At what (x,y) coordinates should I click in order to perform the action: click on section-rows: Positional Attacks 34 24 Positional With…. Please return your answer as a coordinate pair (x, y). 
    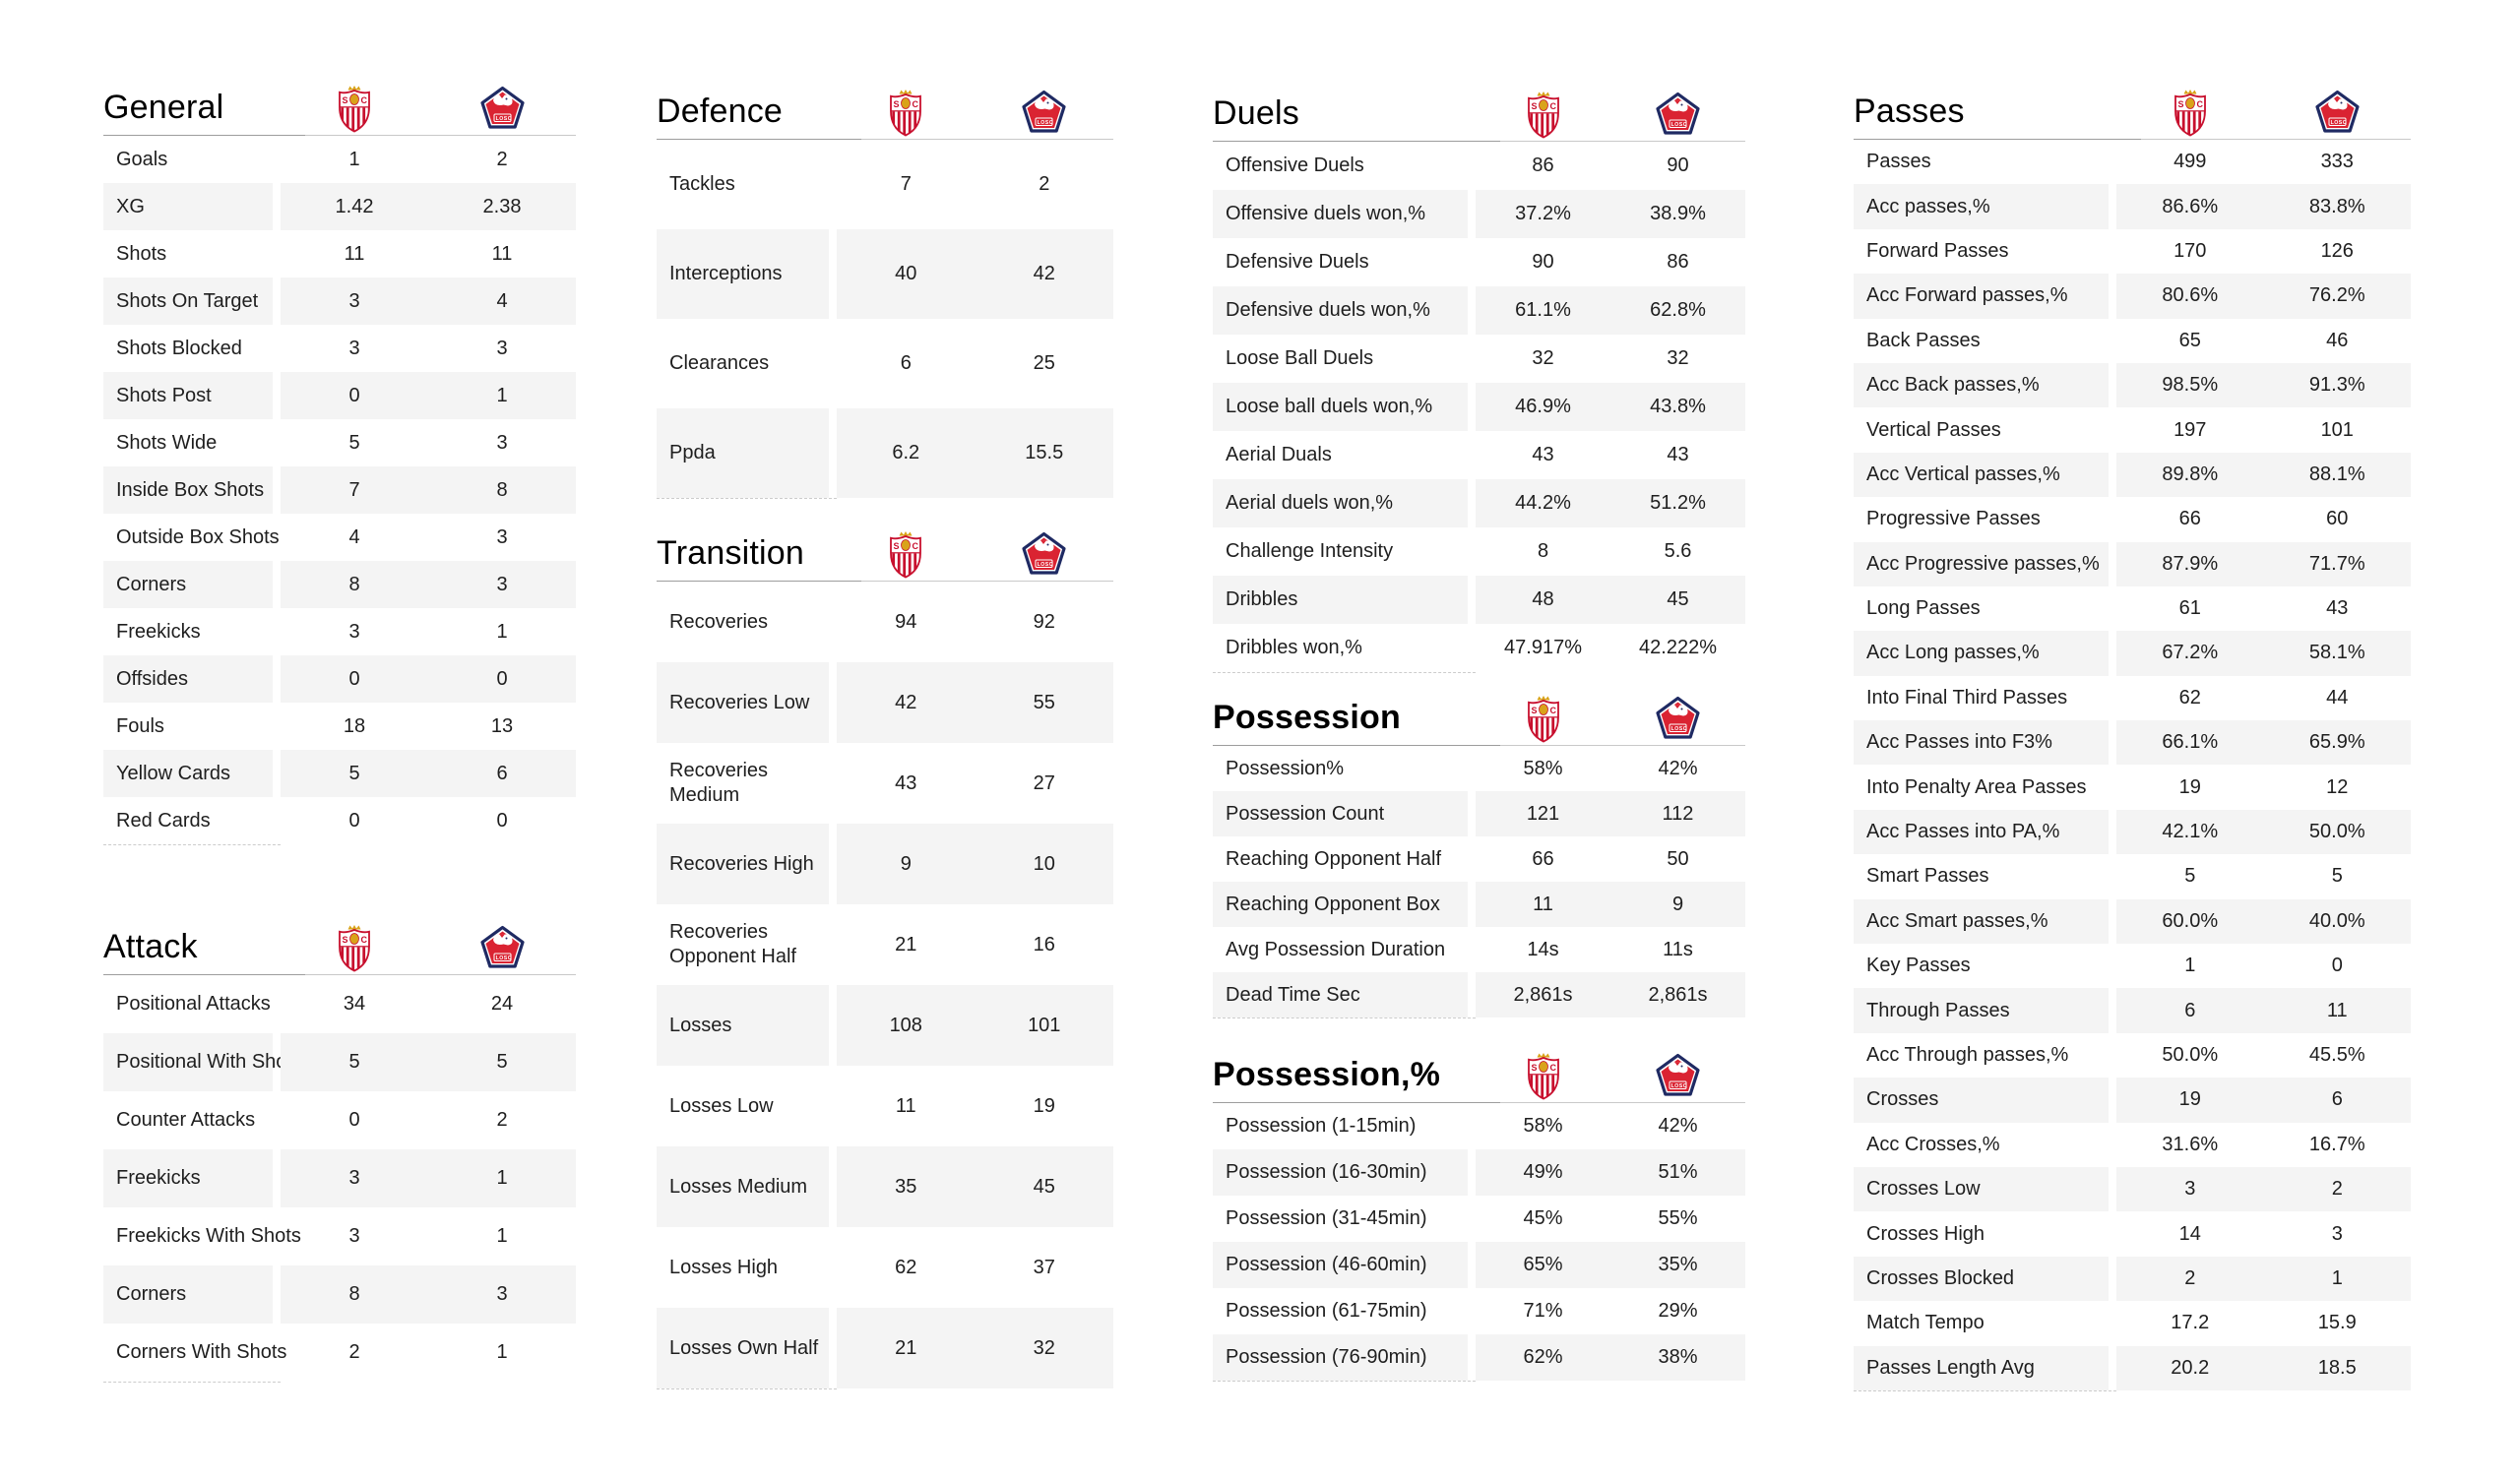
    Looking at the image, I should click on (339, 1178).